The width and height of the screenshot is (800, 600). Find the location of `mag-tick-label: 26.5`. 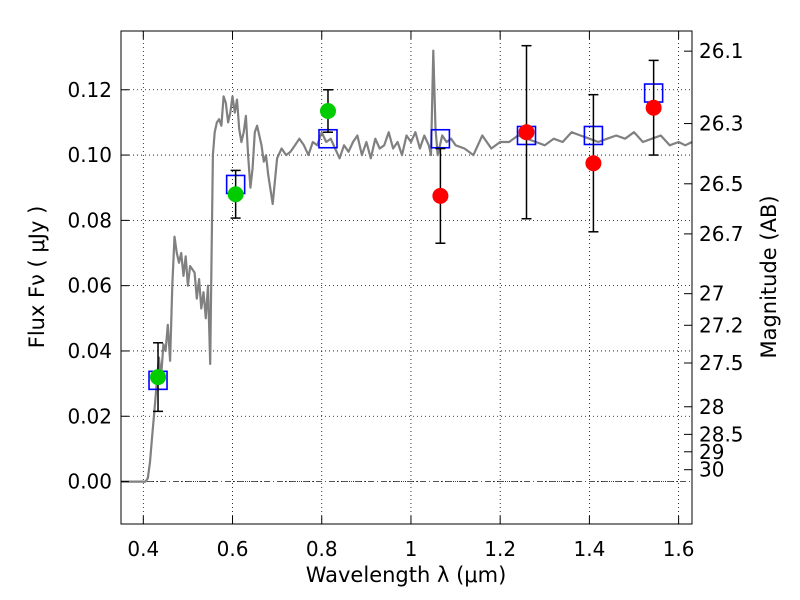

mag-tick-label: 26.5 is located at coordinates (721, 184).